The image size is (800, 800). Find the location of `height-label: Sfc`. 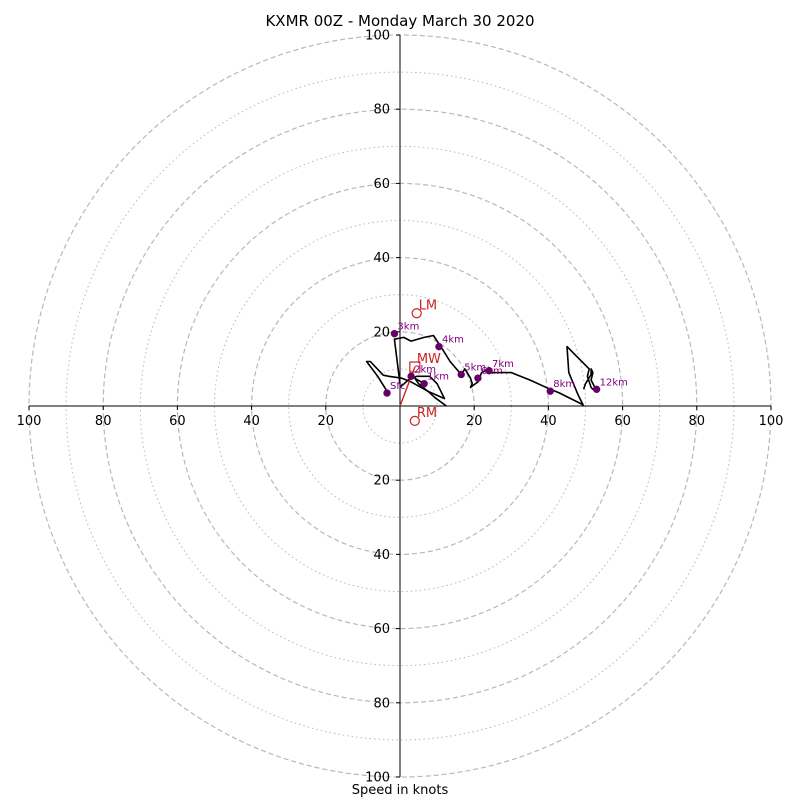

height-label: Sfc is located at coordinates (397, 386).